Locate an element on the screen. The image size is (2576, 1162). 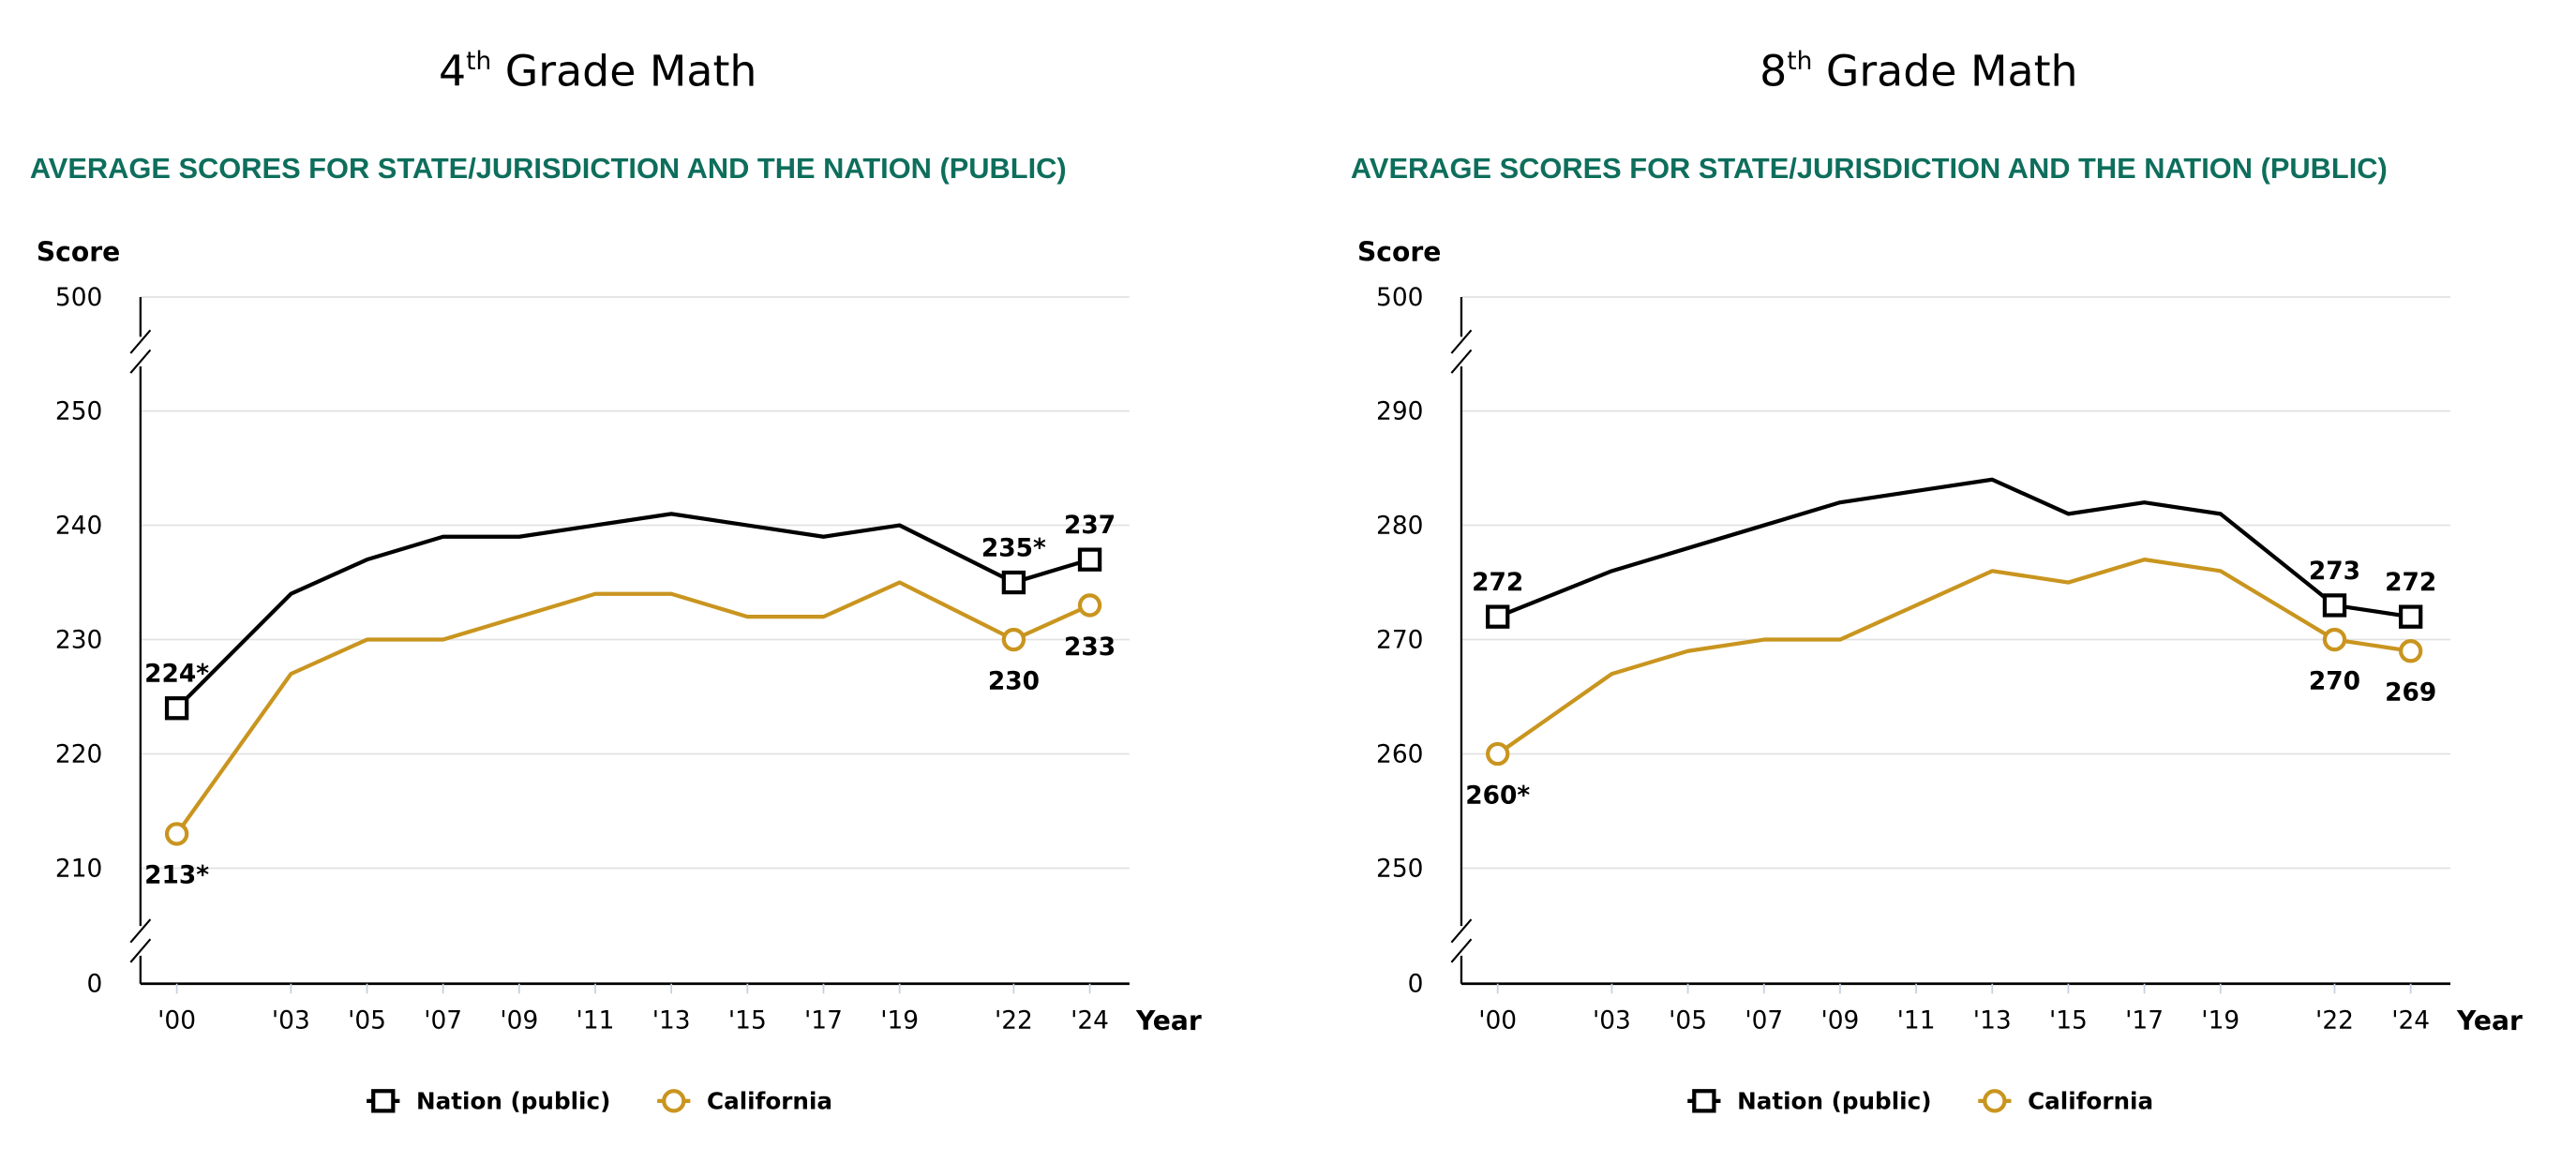
y-tick-label: 210 is located at coordinates (78, 868).